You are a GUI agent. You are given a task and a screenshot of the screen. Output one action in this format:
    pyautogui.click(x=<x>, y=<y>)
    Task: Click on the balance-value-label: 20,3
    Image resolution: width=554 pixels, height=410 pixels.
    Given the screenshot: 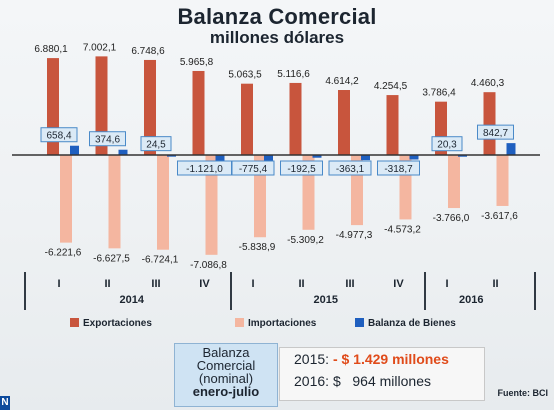 What is the action you would take?
    pyautogui.click(x=447, y=145)
    